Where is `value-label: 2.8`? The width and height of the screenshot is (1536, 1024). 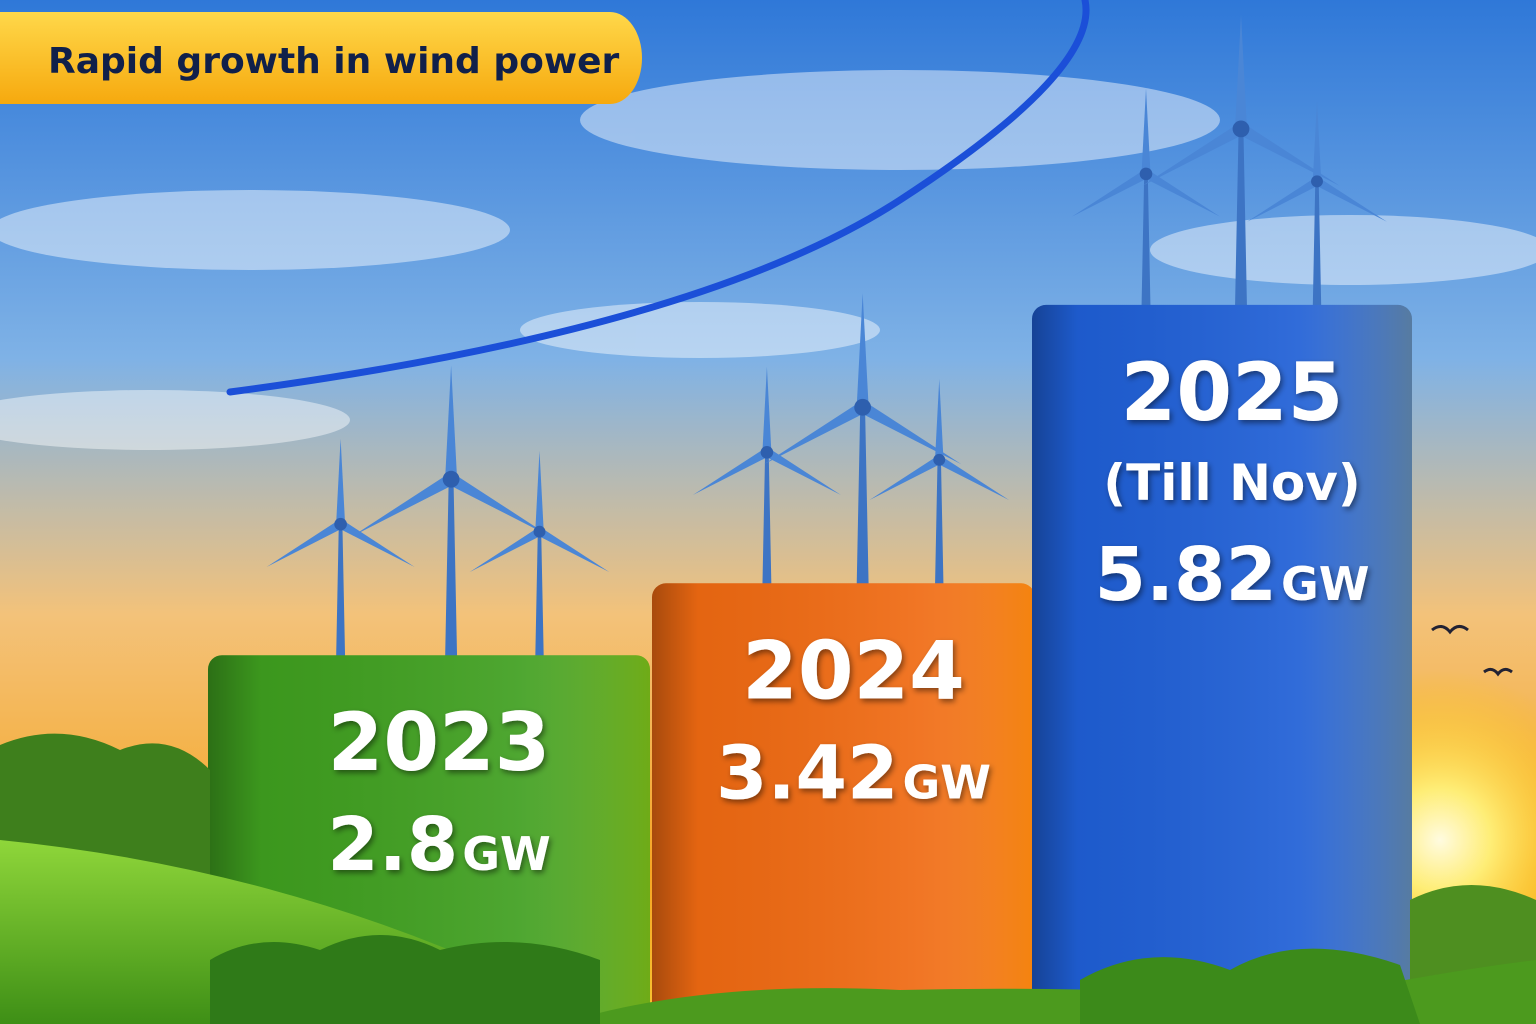
value-label: 2.8 is located at coordinates (392, 845).